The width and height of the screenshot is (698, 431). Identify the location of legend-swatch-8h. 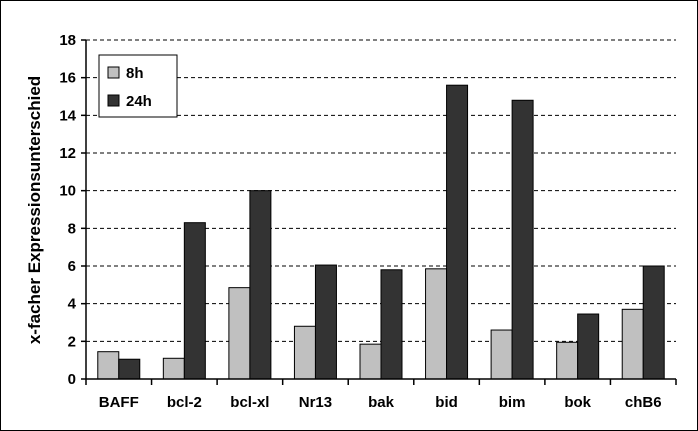
(113, 72).